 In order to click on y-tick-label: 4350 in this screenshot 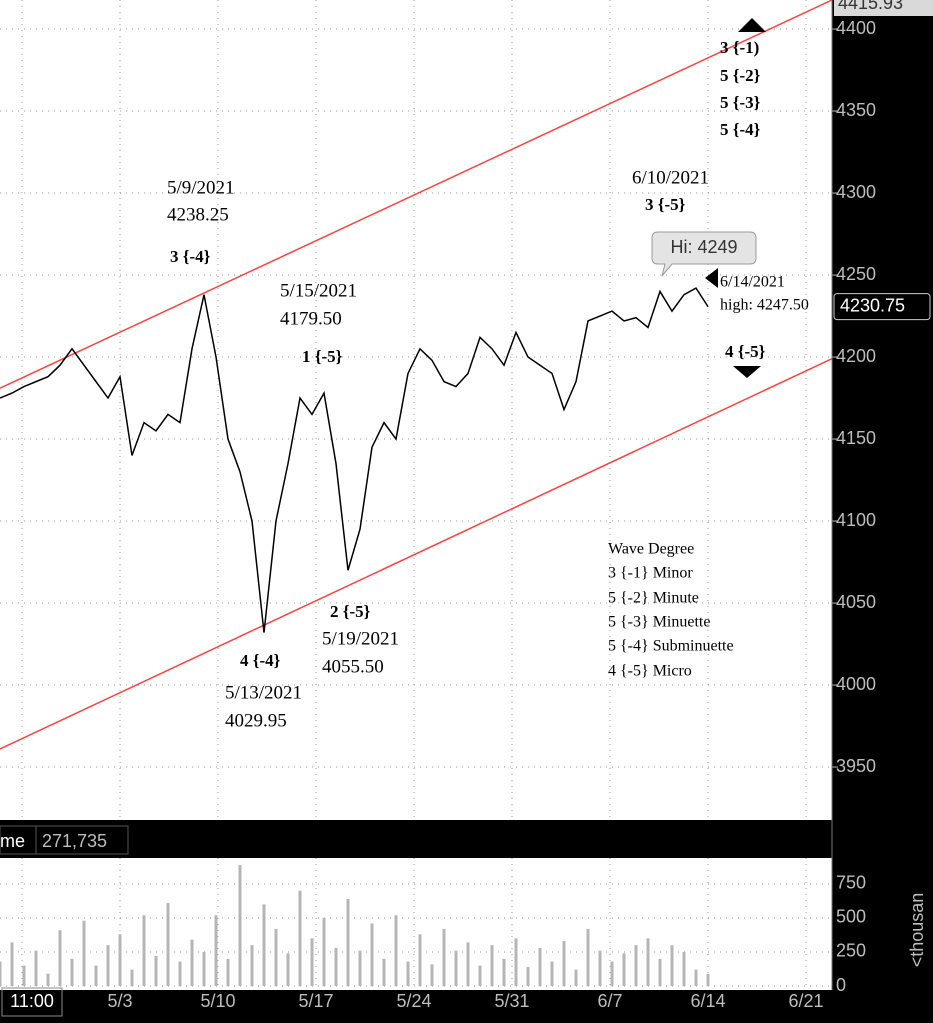, I will do `click(856, 110)`.